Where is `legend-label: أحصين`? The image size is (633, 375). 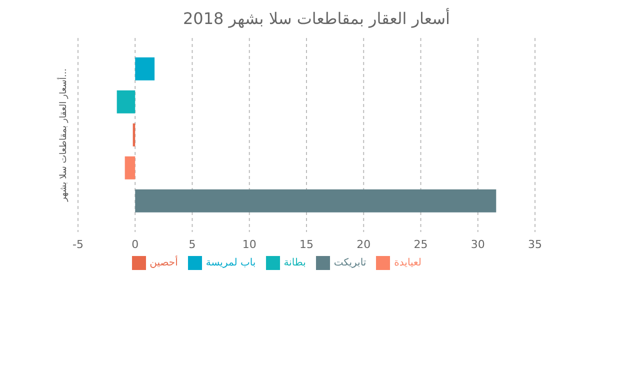
legend-label: أحصين is located at coordinates (164, 263).